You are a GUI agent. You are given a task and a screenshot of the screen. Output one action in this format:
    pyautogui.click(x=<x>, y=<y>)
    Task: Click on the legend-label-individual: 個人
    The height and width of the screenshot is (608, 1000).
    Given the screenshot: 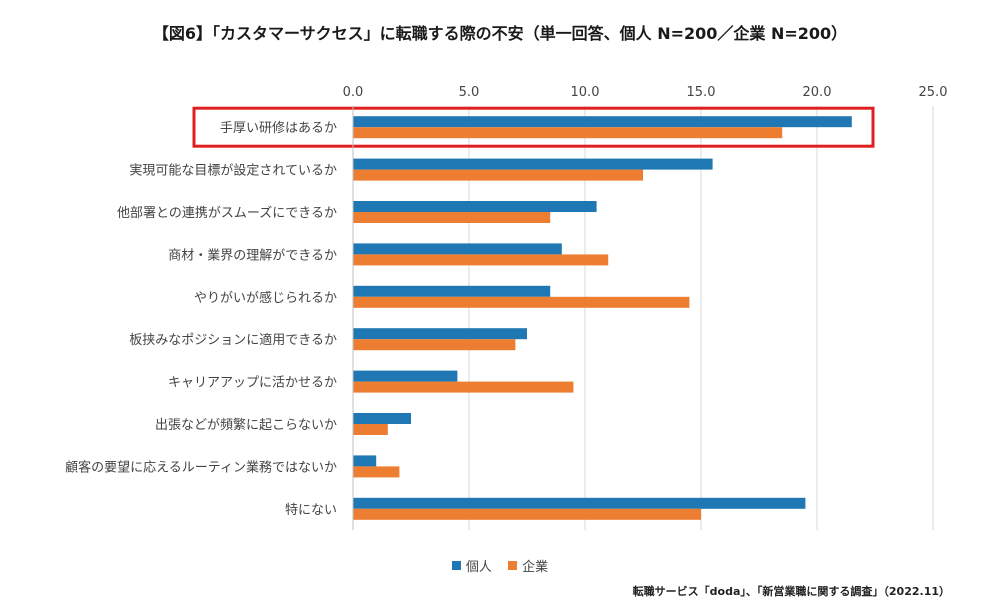 What is the action you would take?
    pyautogui.click(x=478, y=567)
    